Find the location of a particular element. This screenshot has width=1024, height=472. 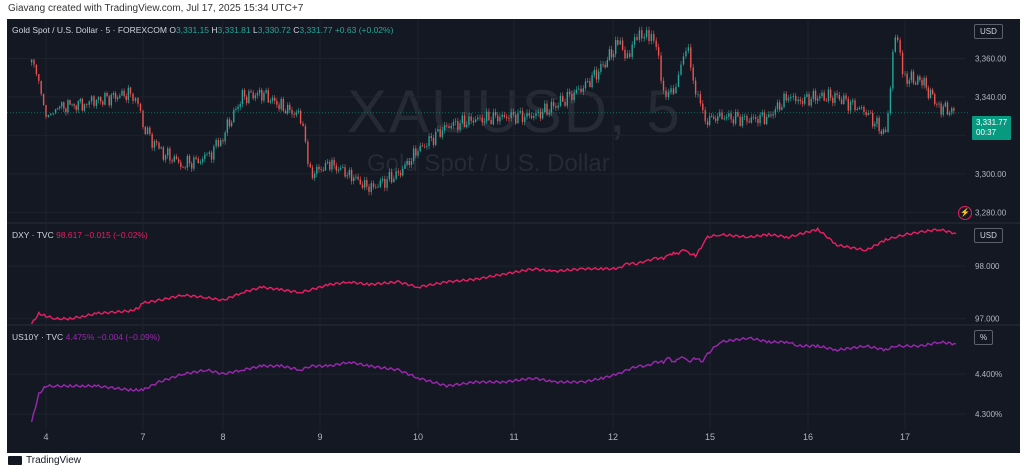

us10y-unit-button: % is located at coordinates (984, 337).